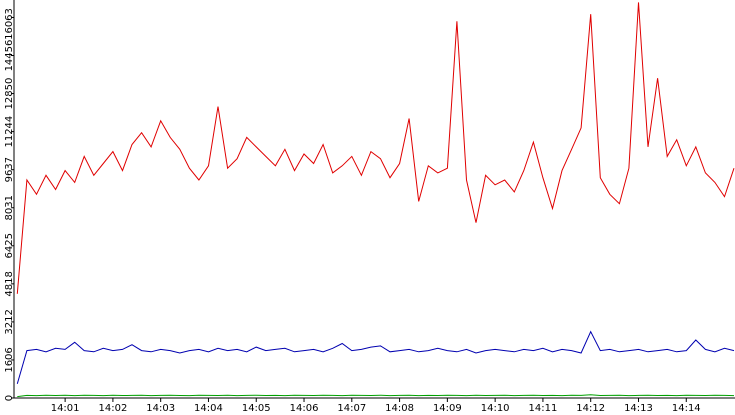 The image size is (735, 415). What do you see at coordinates (590, 408) in the screenshot?
I see `x-tick-label: 14:12` at bounding box center [590, 408].